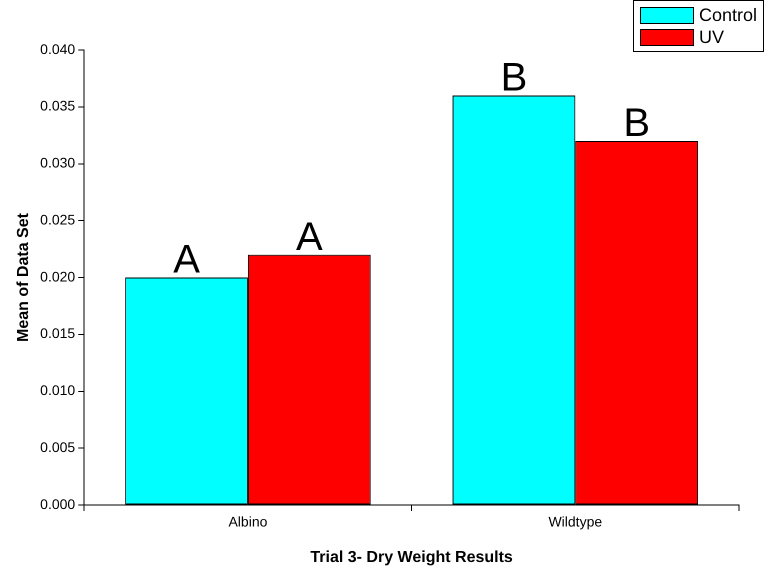 The height and width of the screenshot is (581, 764). What do you see at coordinates (58, 446) in the screenshot?
I see `y-tick-label: 0.005` at bounding box center [58, 446].